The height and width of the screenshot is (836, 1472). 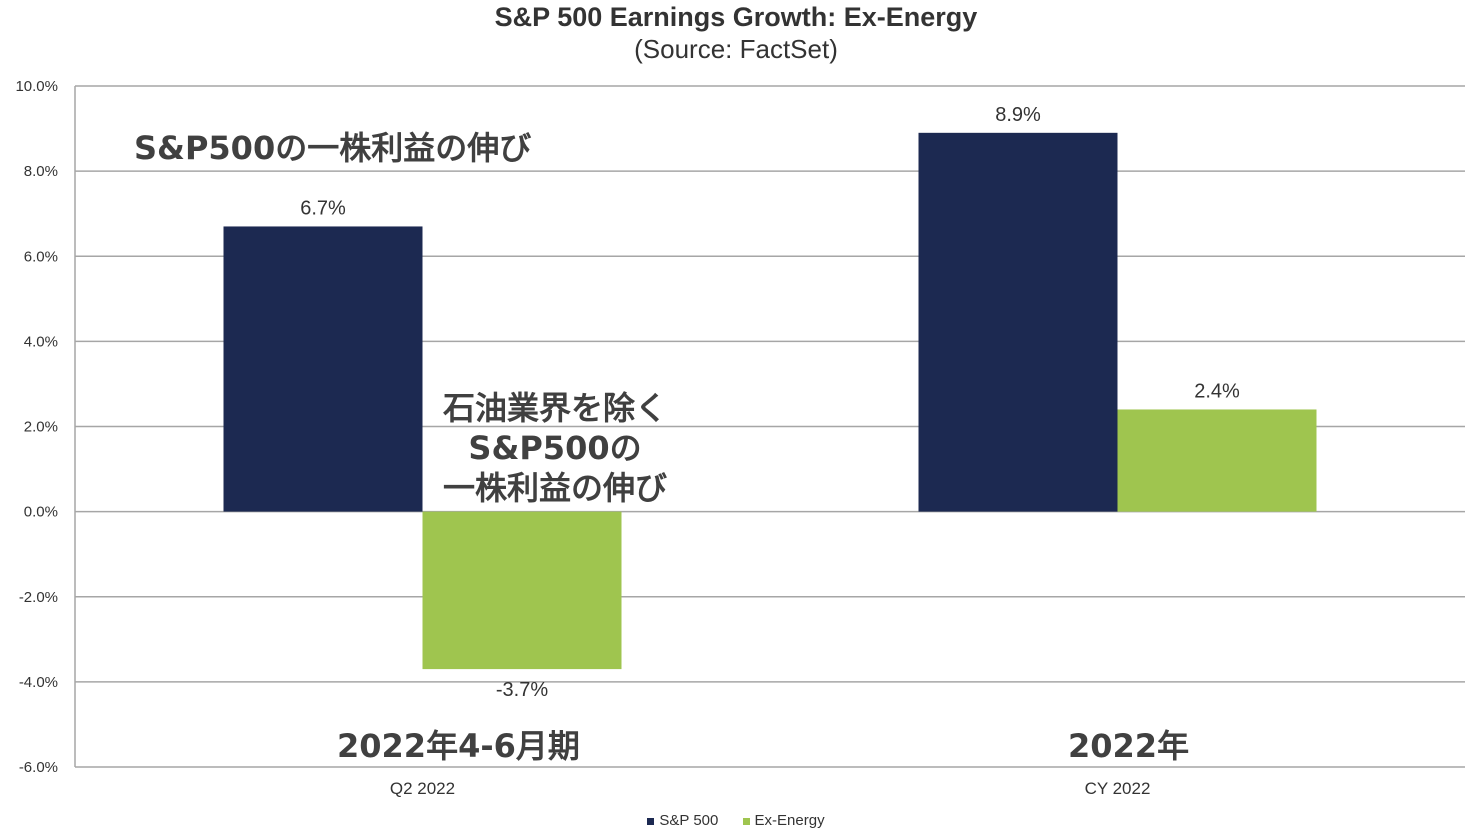 What do you see at coordinates (41, 512) in the screenshot?
I see `y-tick-label: 0.0%` at bounding box center [41, 512].